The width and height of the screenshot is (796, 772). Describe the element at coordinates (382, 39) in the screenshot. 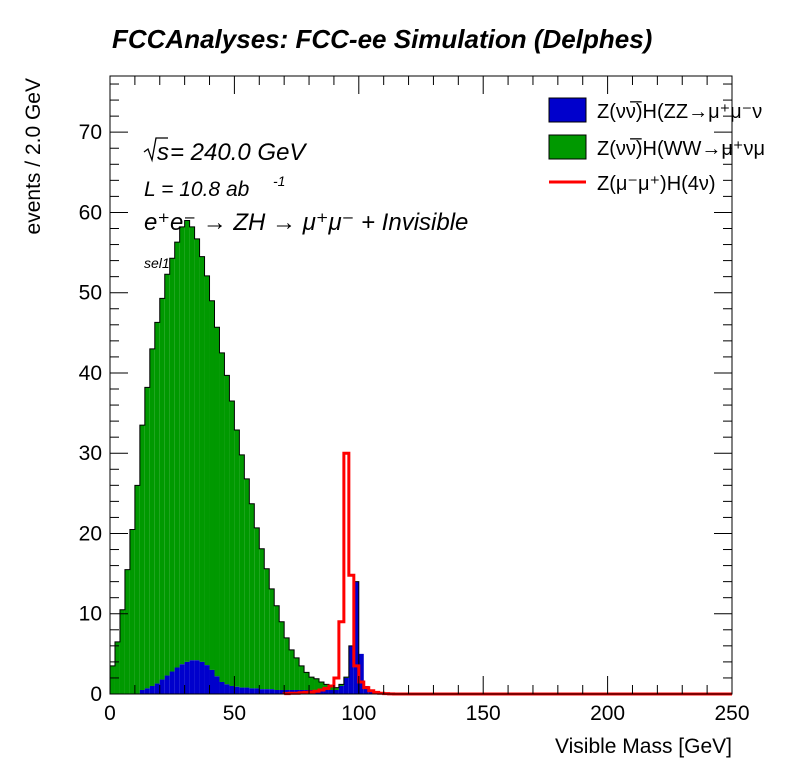

I see `chart-title: FCCAnalyses: FCC-ee Simulation (Delphes)` at that location.